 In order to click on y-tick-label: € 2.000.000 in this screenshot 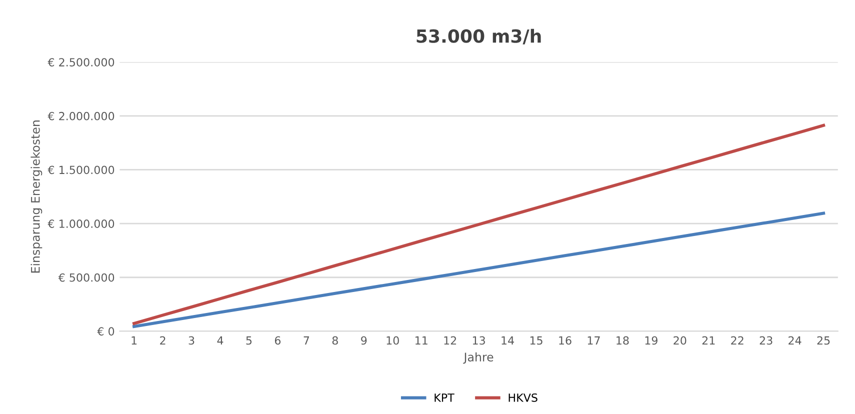, I will do `click(81, 116)`.